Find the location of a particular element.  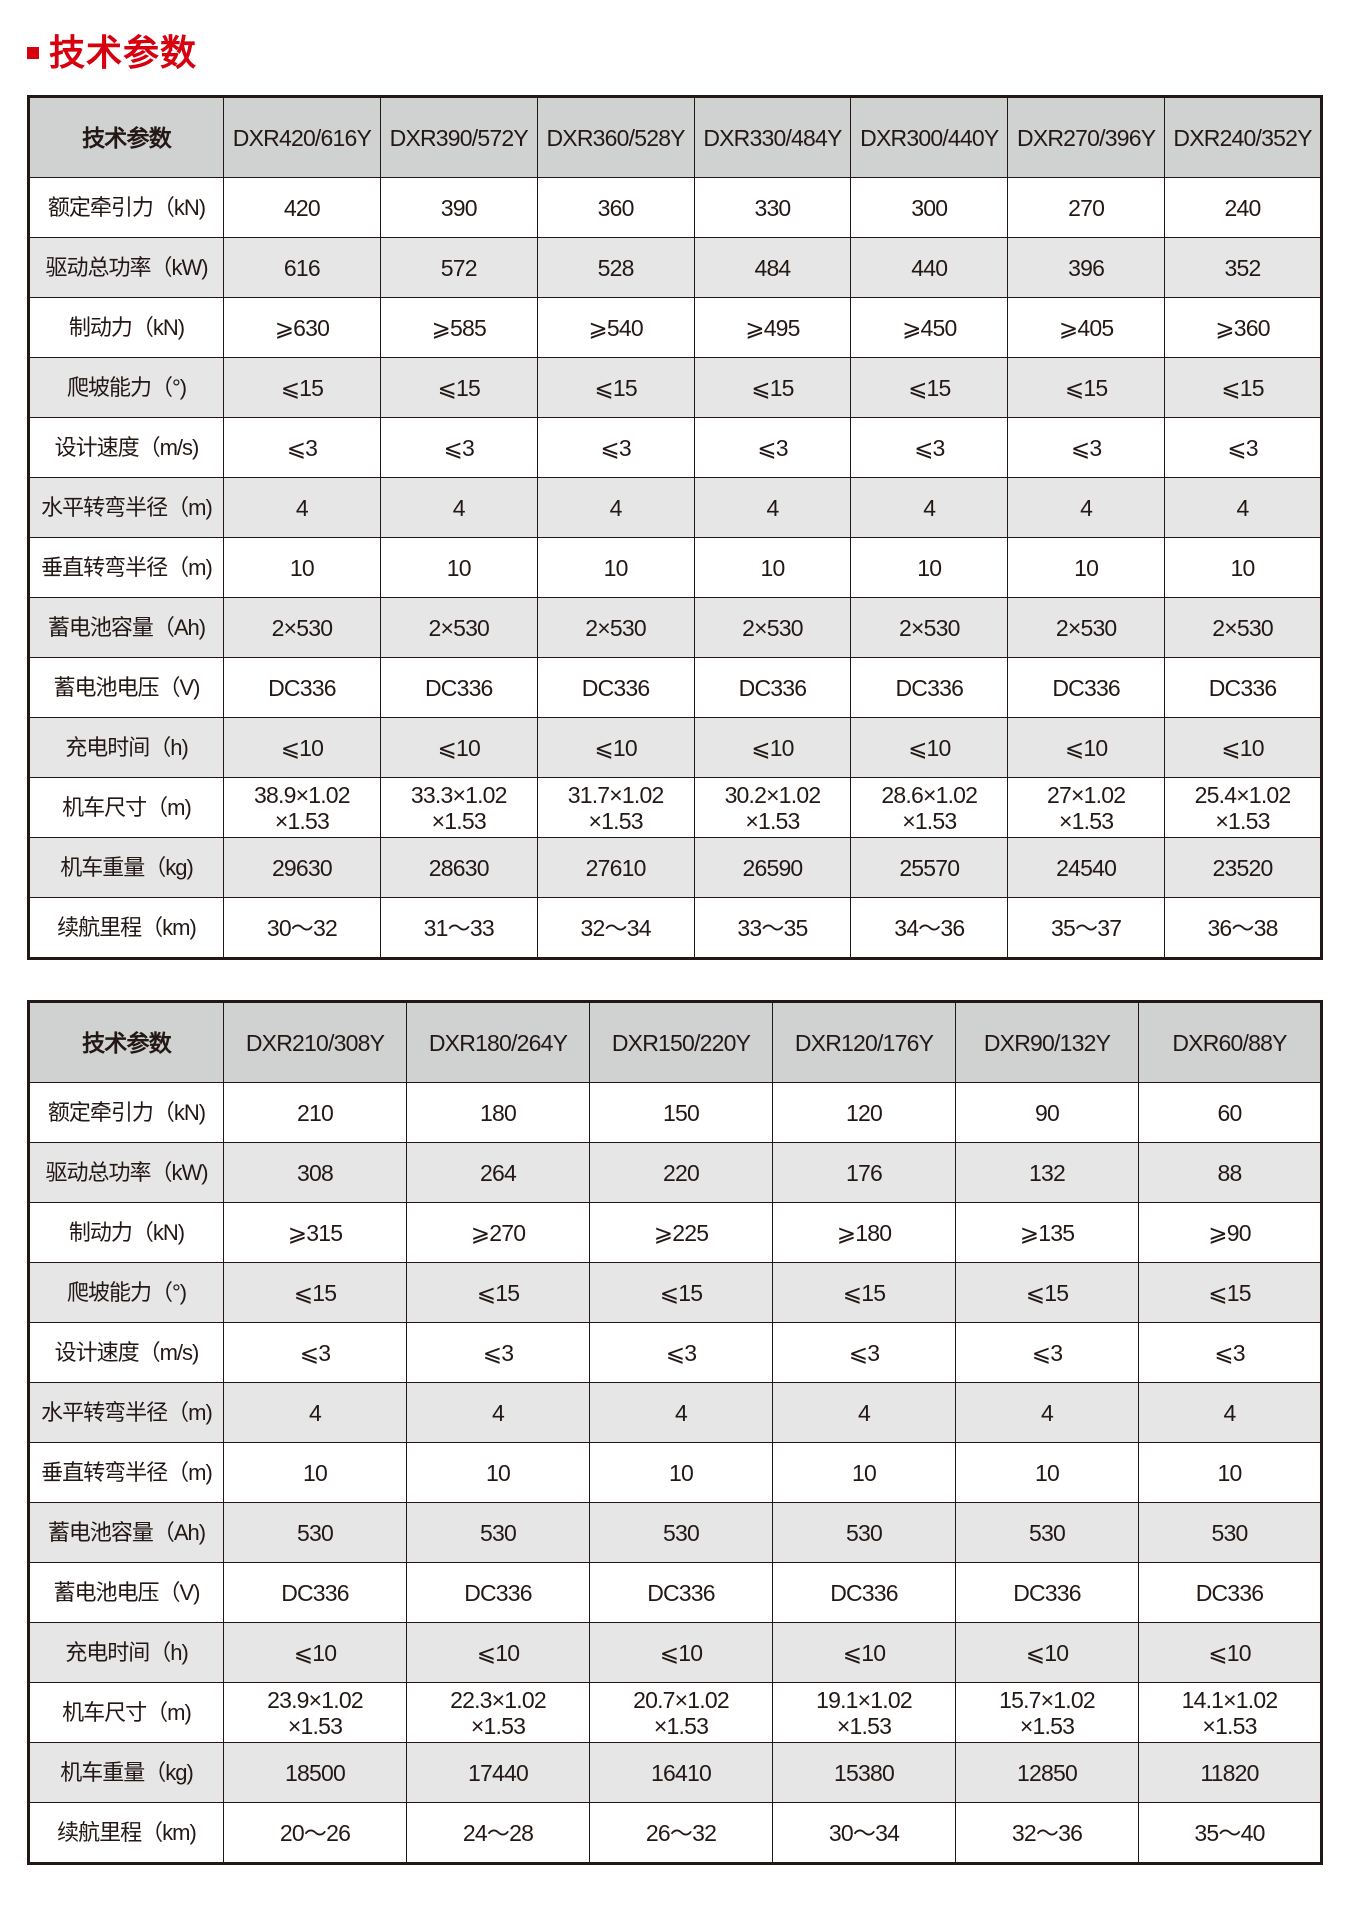

table-row: 设计速度（m/s) ⩽3 ⩽3 ⩽3 ⩽3 ⩽3 ⩽3 is located at coordinates (675, 1352).